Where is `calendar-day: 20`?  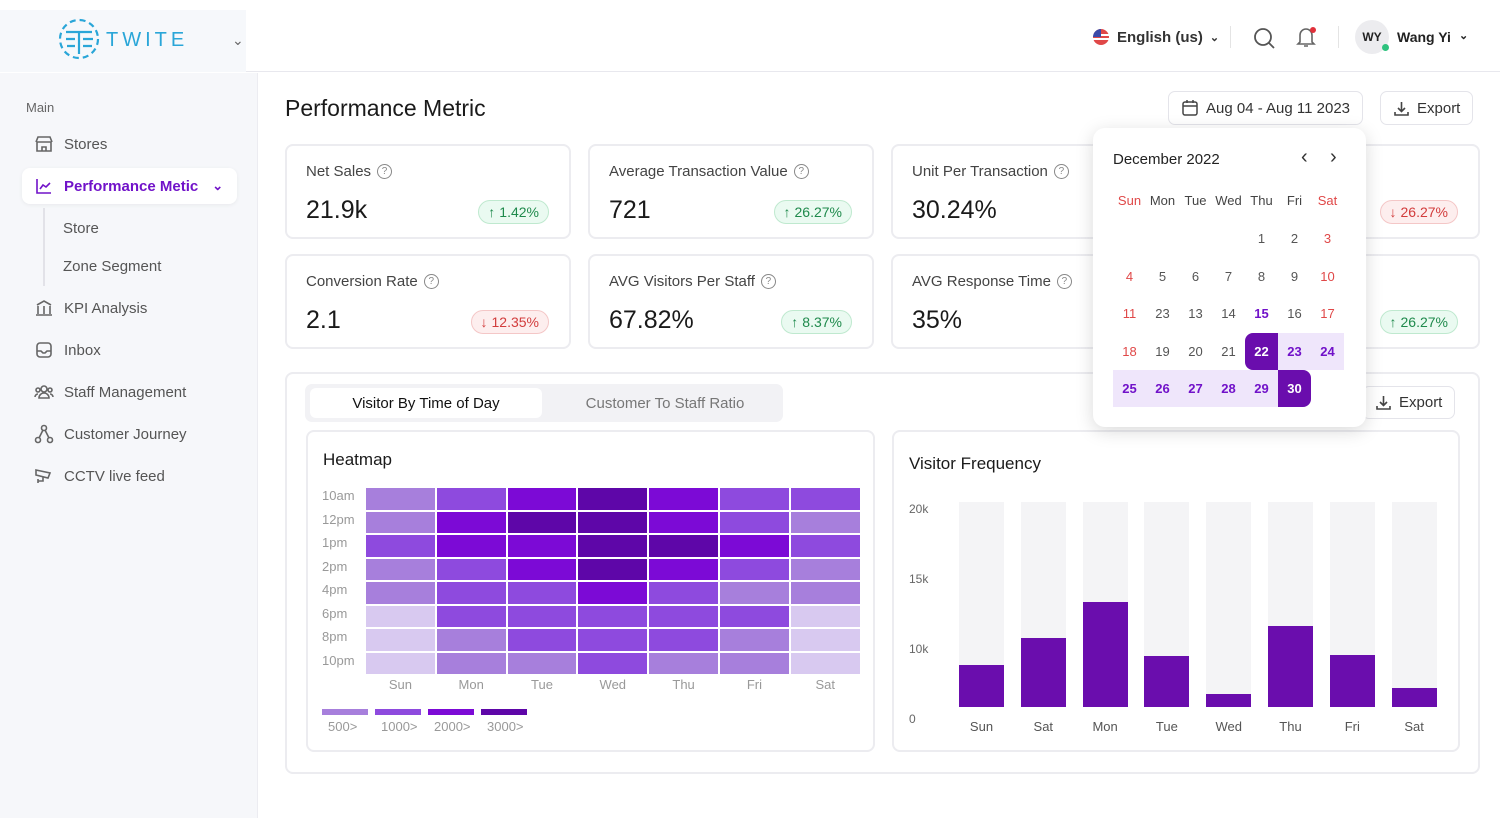
calendar-day: 20 is located at coordinates (1195, 351).